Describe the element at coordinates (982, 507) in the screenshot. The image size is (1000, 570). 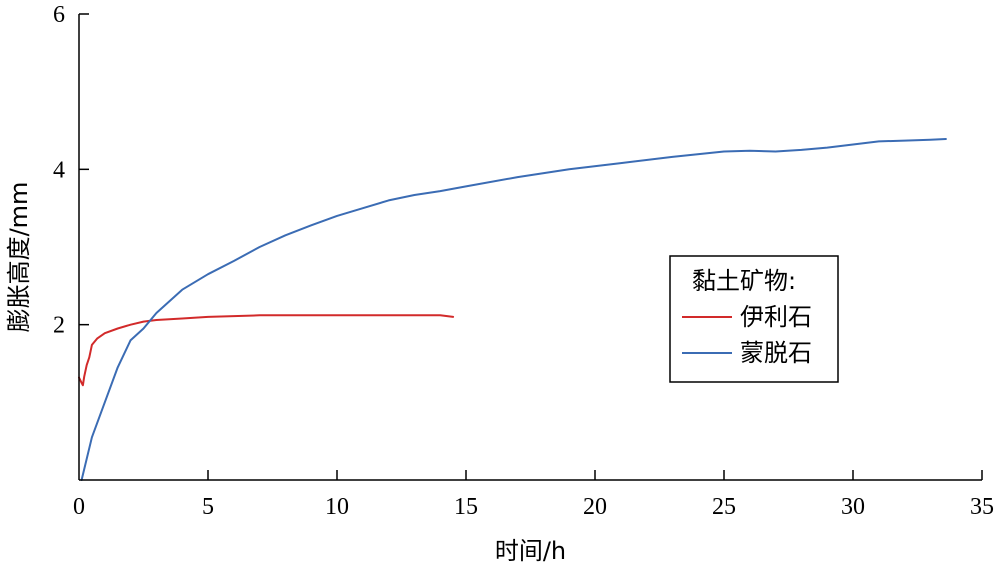
I see `x-tick-label: 35` at that location.